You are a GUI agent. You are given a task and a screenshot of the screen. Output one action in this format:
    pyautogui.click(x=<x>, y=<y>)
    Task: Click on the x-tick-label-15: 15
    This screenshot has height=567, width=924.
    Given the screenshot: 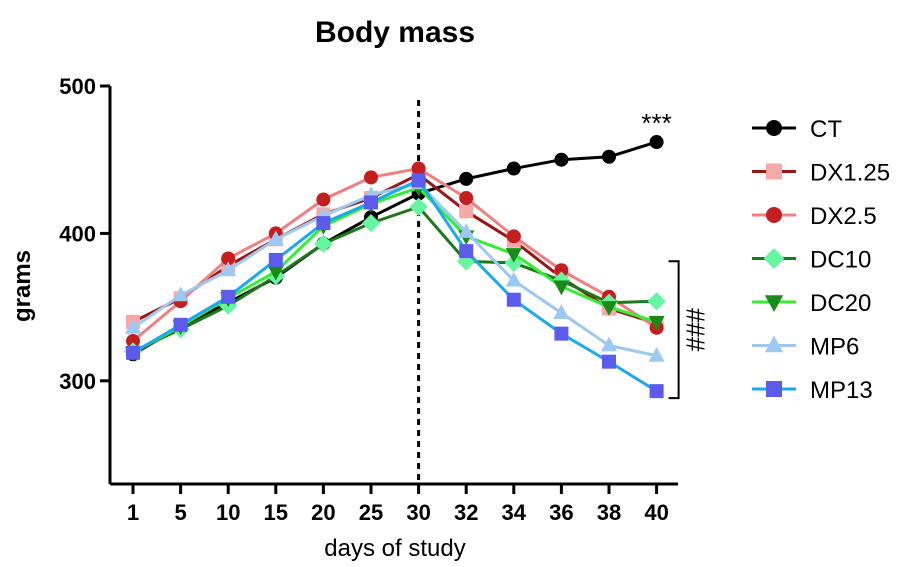 What is the action you would take?
    pyautogui.click(x=276, y=512)
    